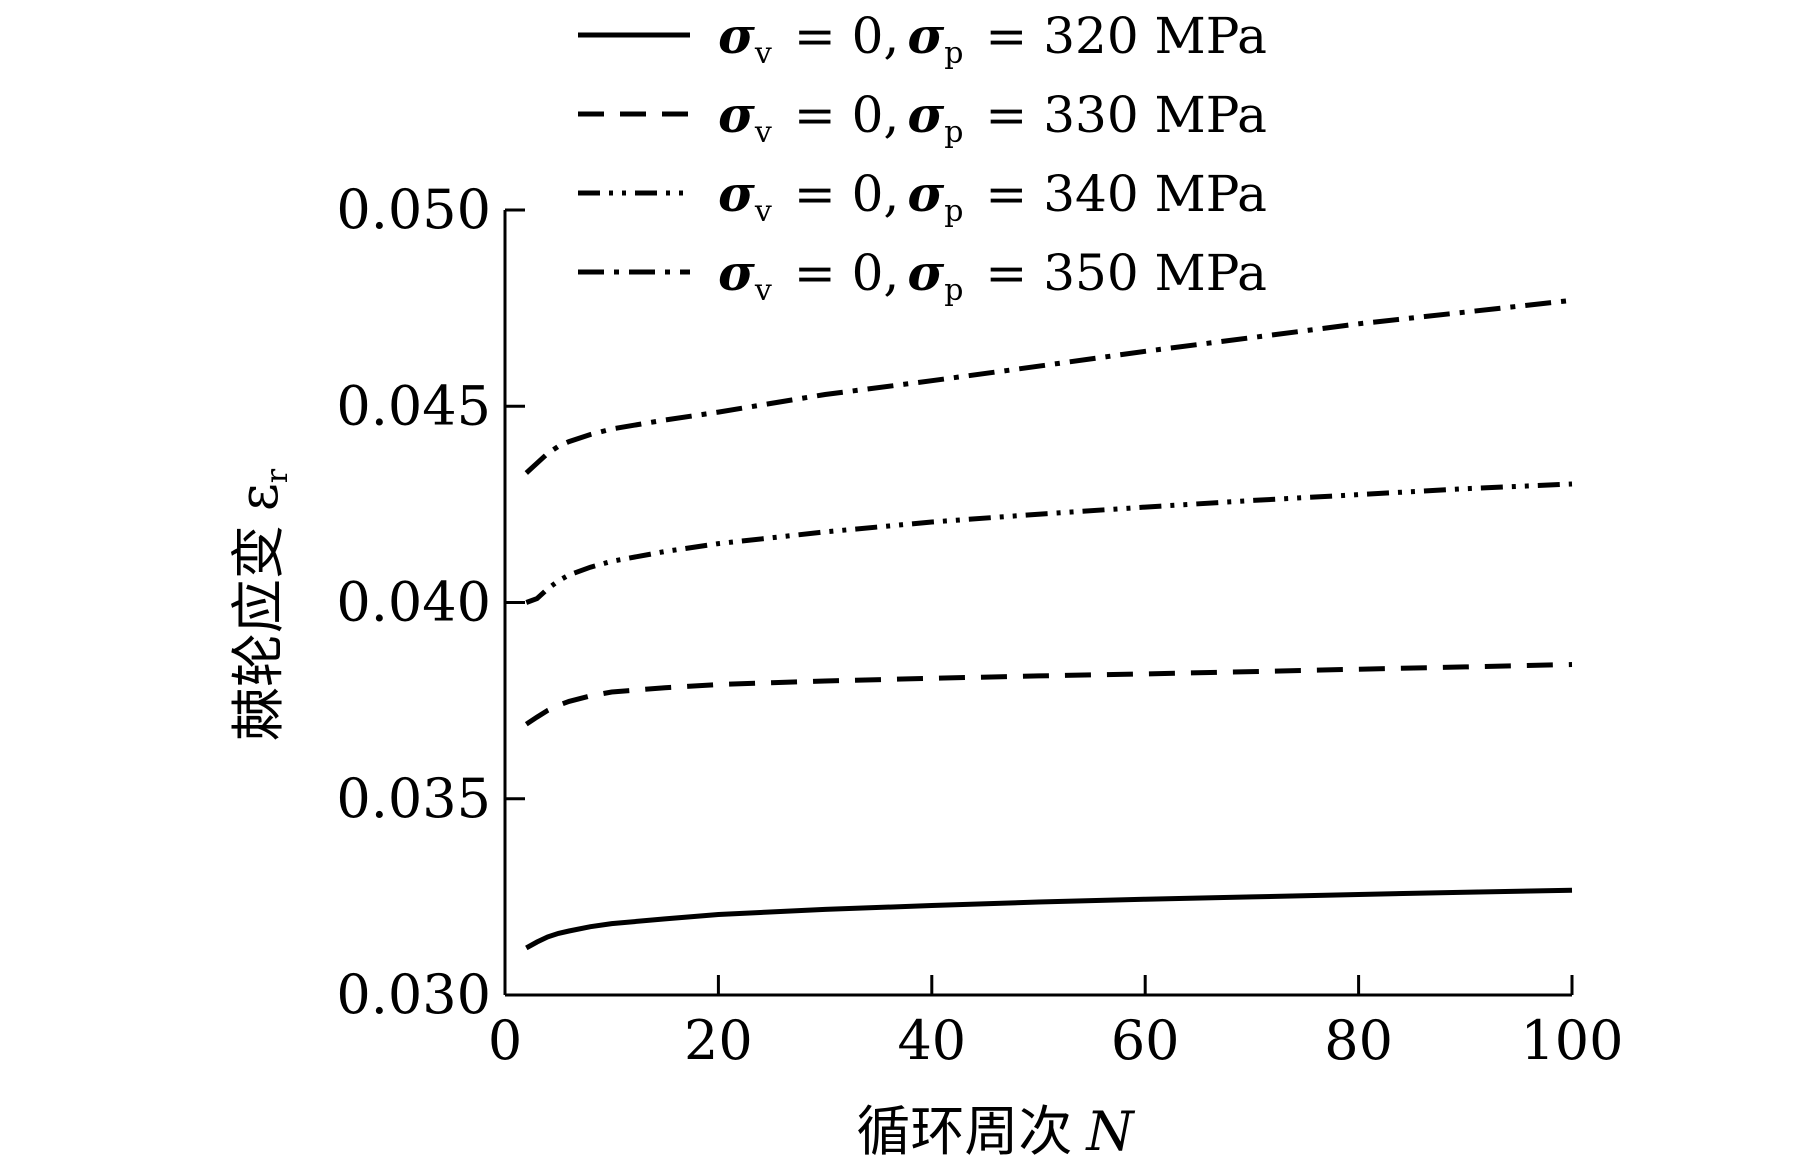  Describe the element at coordinates (964, 1127) in the screenshot. I see `x-axis-label: 循环周次` at that location.